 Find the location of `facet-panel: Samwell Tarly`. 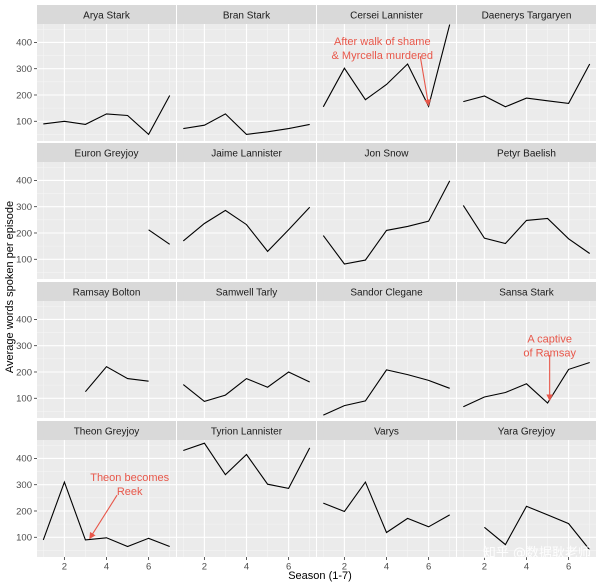

facet-panel: Samwell Tarly is located at coordinates (246, 350).